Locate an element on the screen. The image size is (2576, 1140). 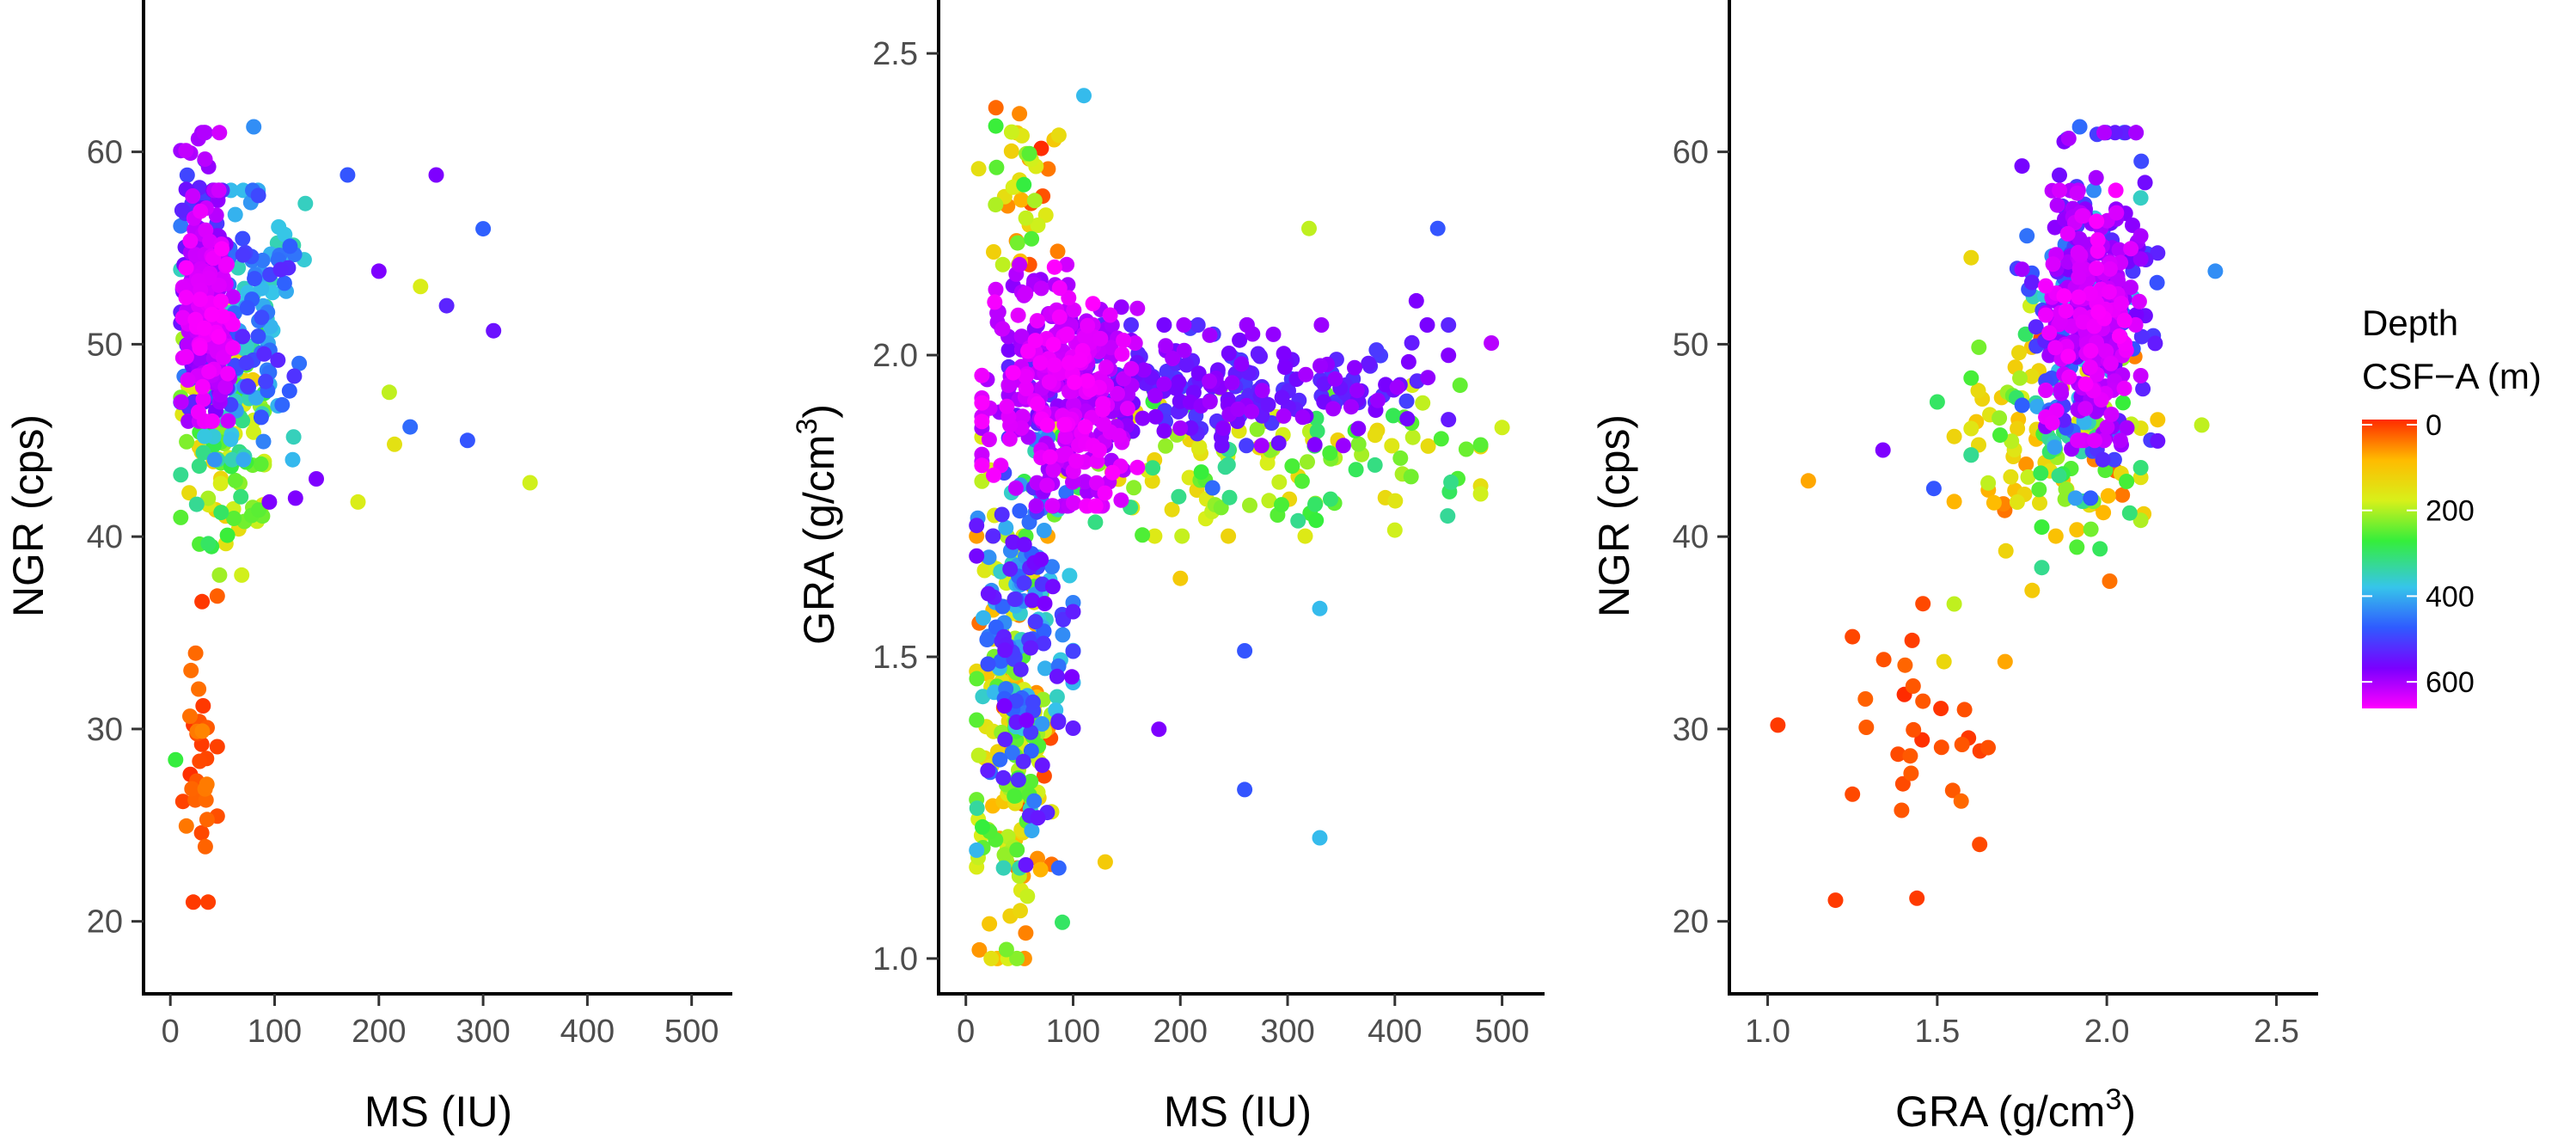
panel-1-x-tick-label: 400 is located at coordinates (587, 1032).